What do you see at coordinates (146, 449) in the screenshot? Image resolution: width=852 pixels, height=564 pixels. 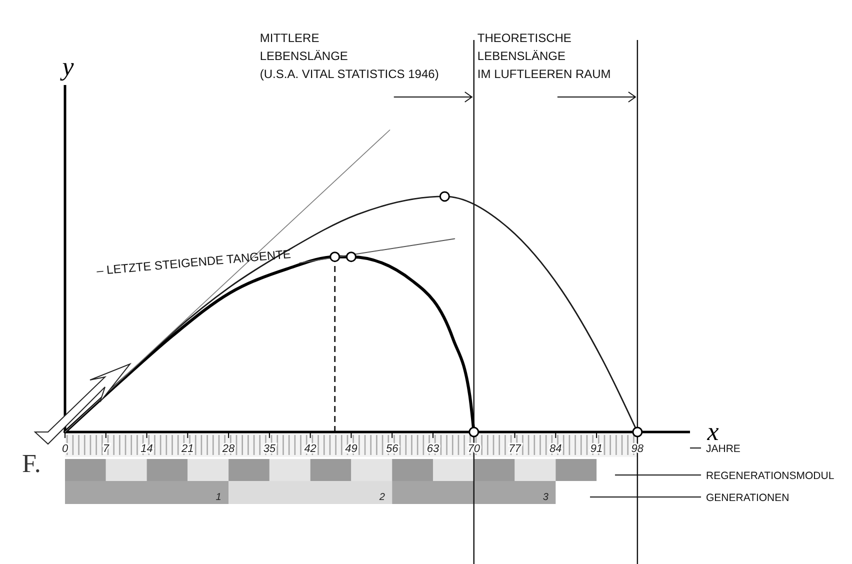 I see `x-tick-label: 14` at bounding box center [146, 449].